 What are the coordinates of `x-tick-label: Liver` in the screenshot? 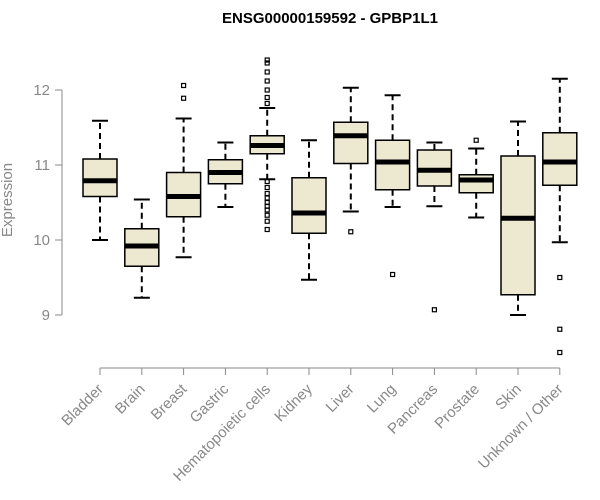 It's located at (340, 398).